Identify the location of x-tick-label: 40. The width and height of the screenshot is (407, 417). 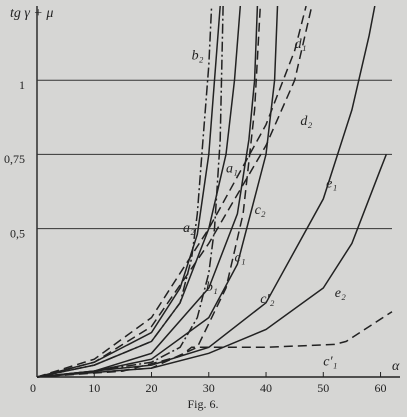
(266, 388).